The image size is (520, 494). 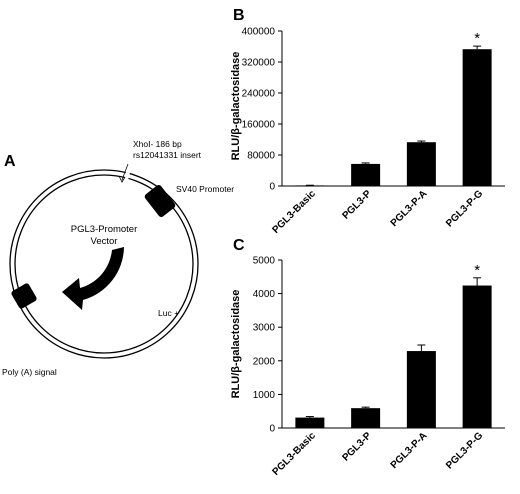 What do you see at coordinates (261, 156) in the screenshot?
I see `chart-b-y-tick-label: 80000` at bounding box center [261, 156].